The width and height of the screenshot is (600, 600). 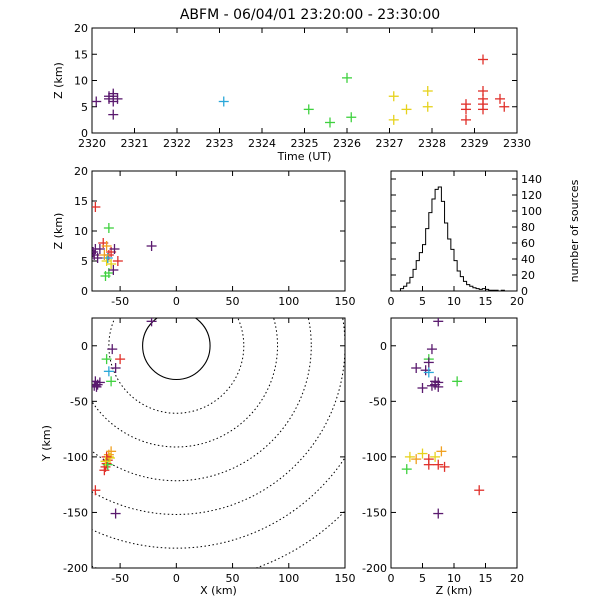 What do you see at coordinates (218, 231) in the screenshot?
I see `x-height-frame` at bounding box center [218, 231].